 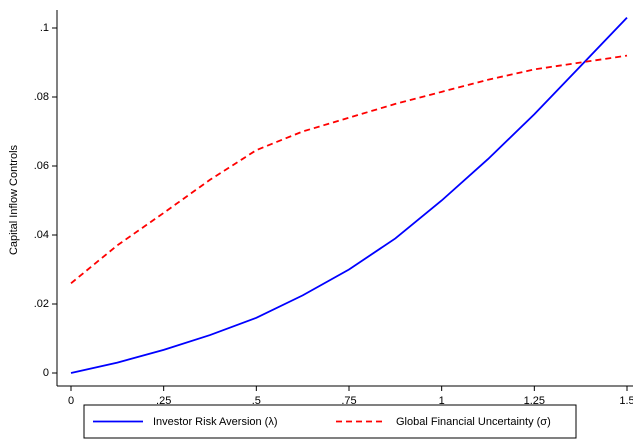 I want to click on y-tick-label: .02, so click(x=41, y=304).